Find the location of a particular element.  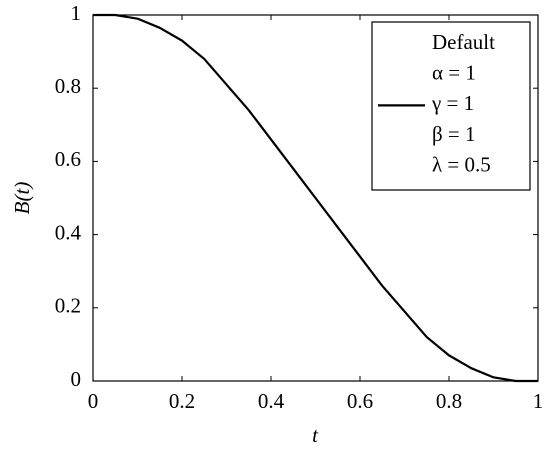

x-tick-label: 0.8 is located at coordinates (449, 401).